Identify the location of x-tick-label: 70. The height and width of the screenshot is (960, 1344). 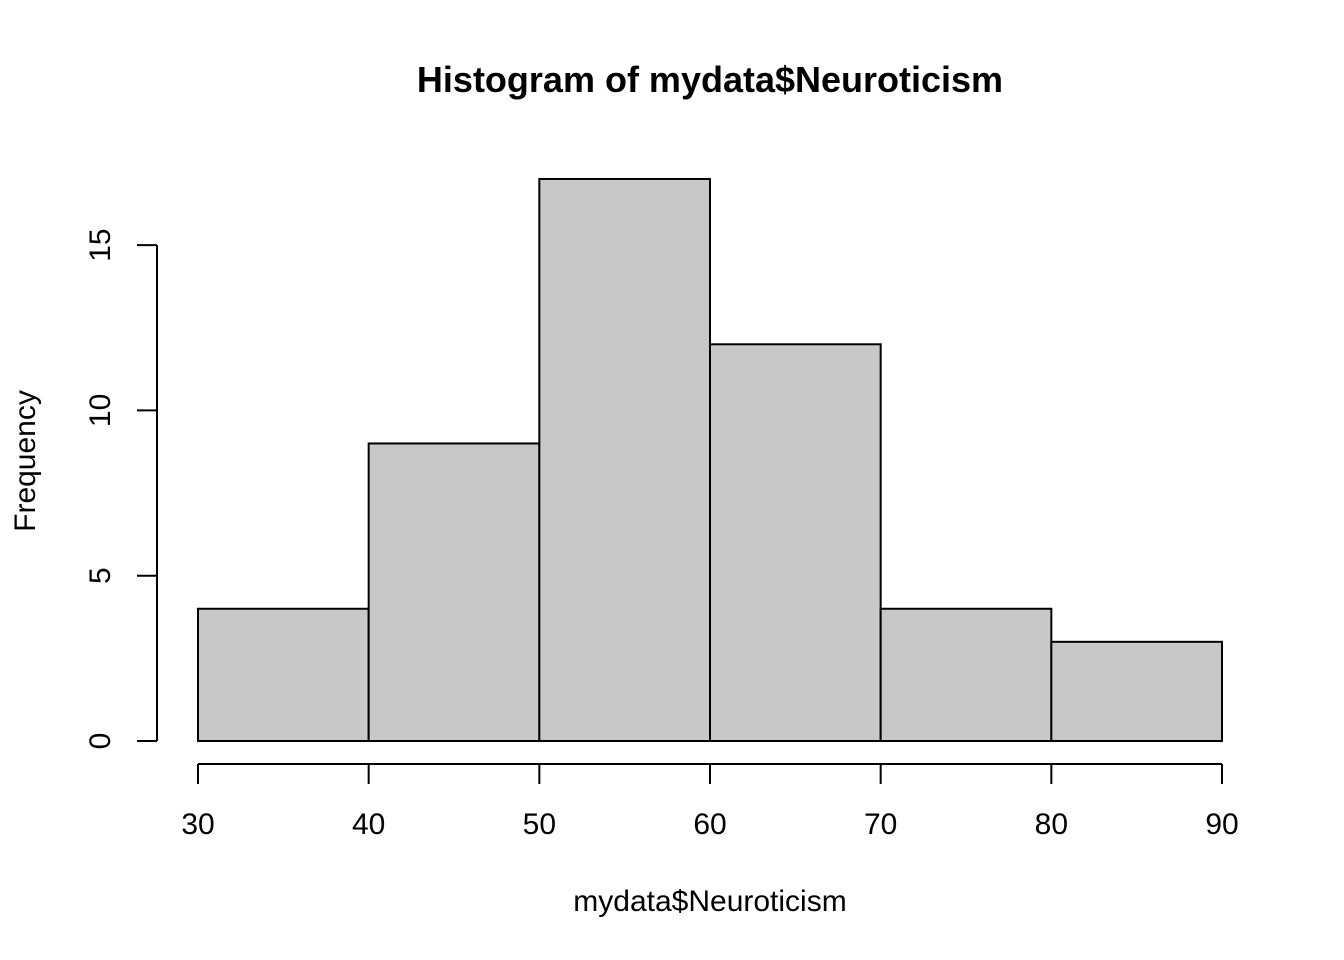
(880, 824).